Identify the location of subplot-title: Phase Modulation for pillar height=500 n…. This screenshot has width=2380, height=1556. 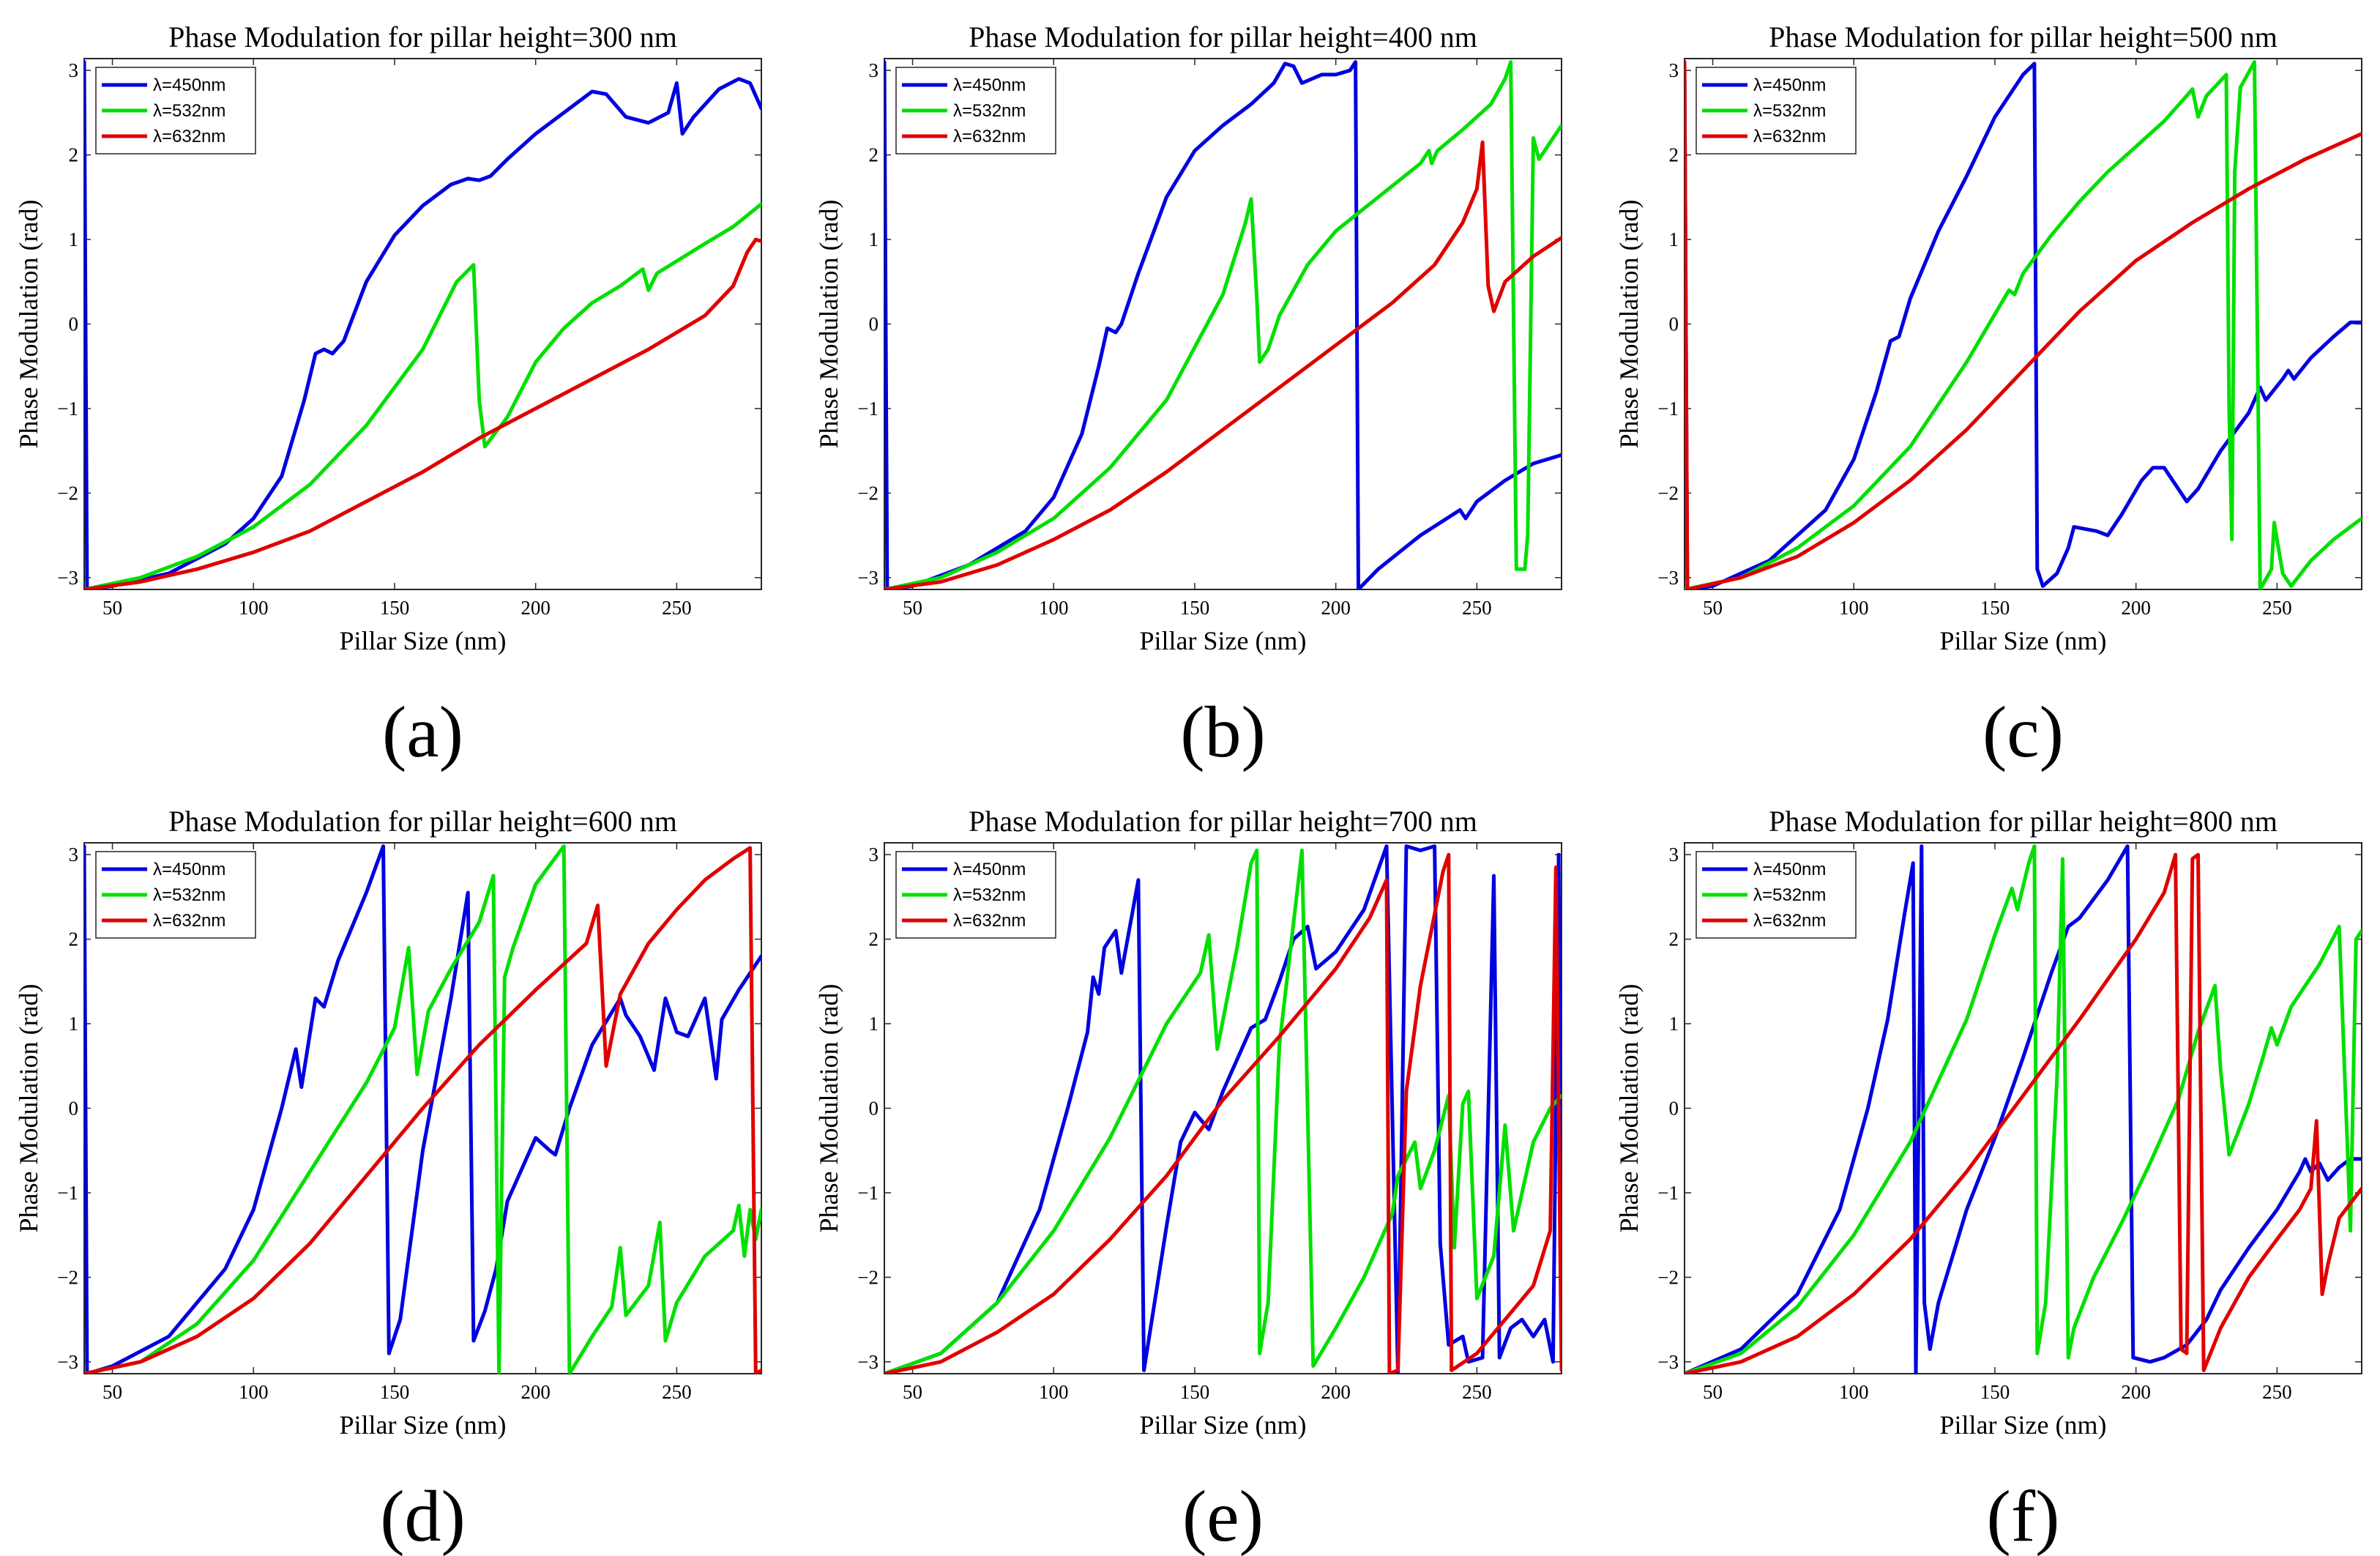
(2023, 37).